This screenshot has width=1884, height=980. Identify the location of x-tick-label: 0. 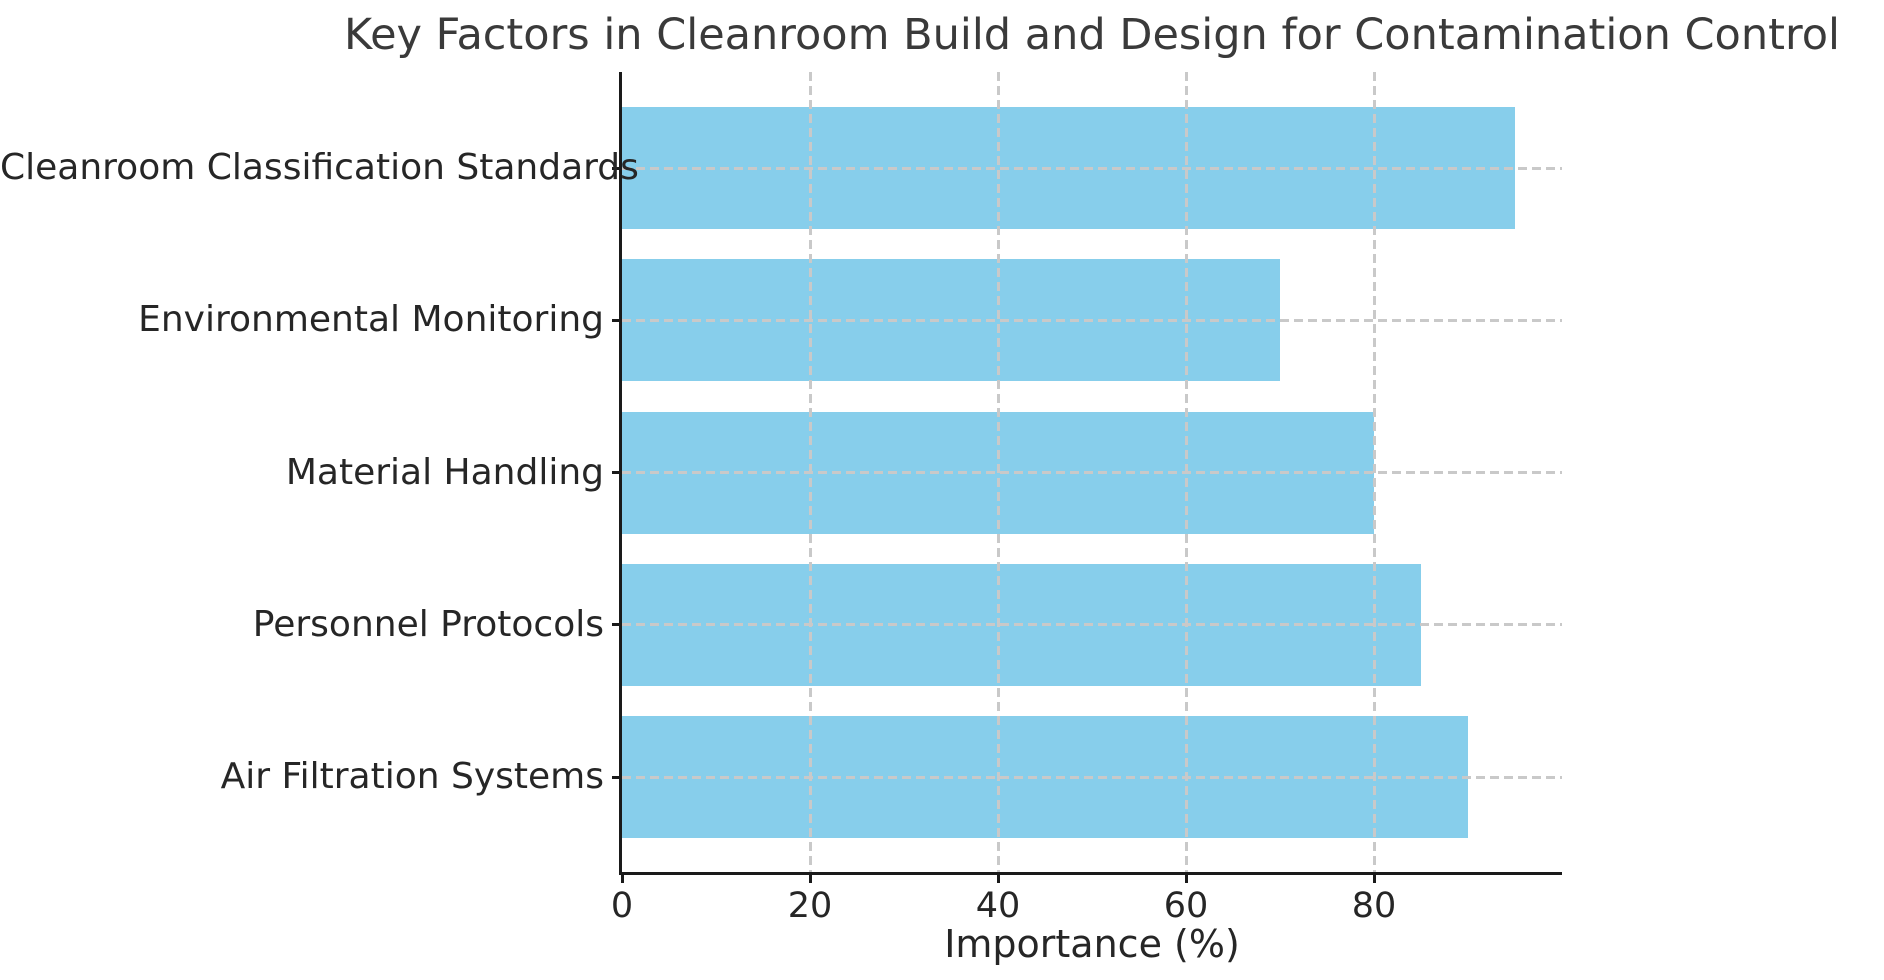
(622, 906).